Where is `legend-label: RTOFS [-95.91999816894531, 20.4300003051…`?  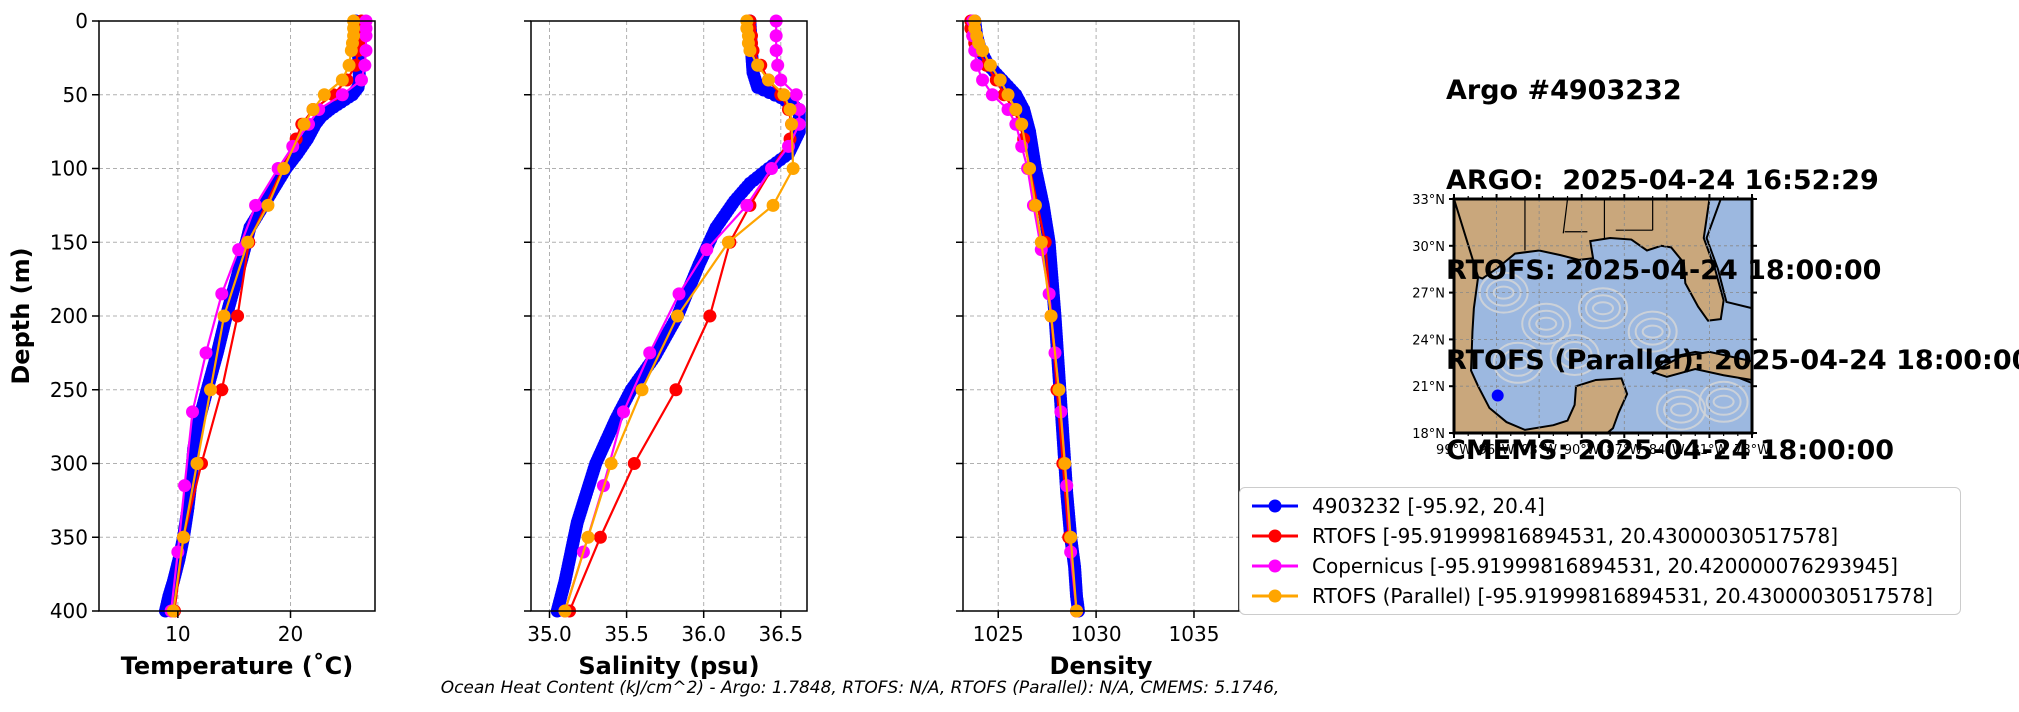
legend-label: RTOFS [-95.91999816894531, 20.4300003051… is located at coordinates (1575, 536).